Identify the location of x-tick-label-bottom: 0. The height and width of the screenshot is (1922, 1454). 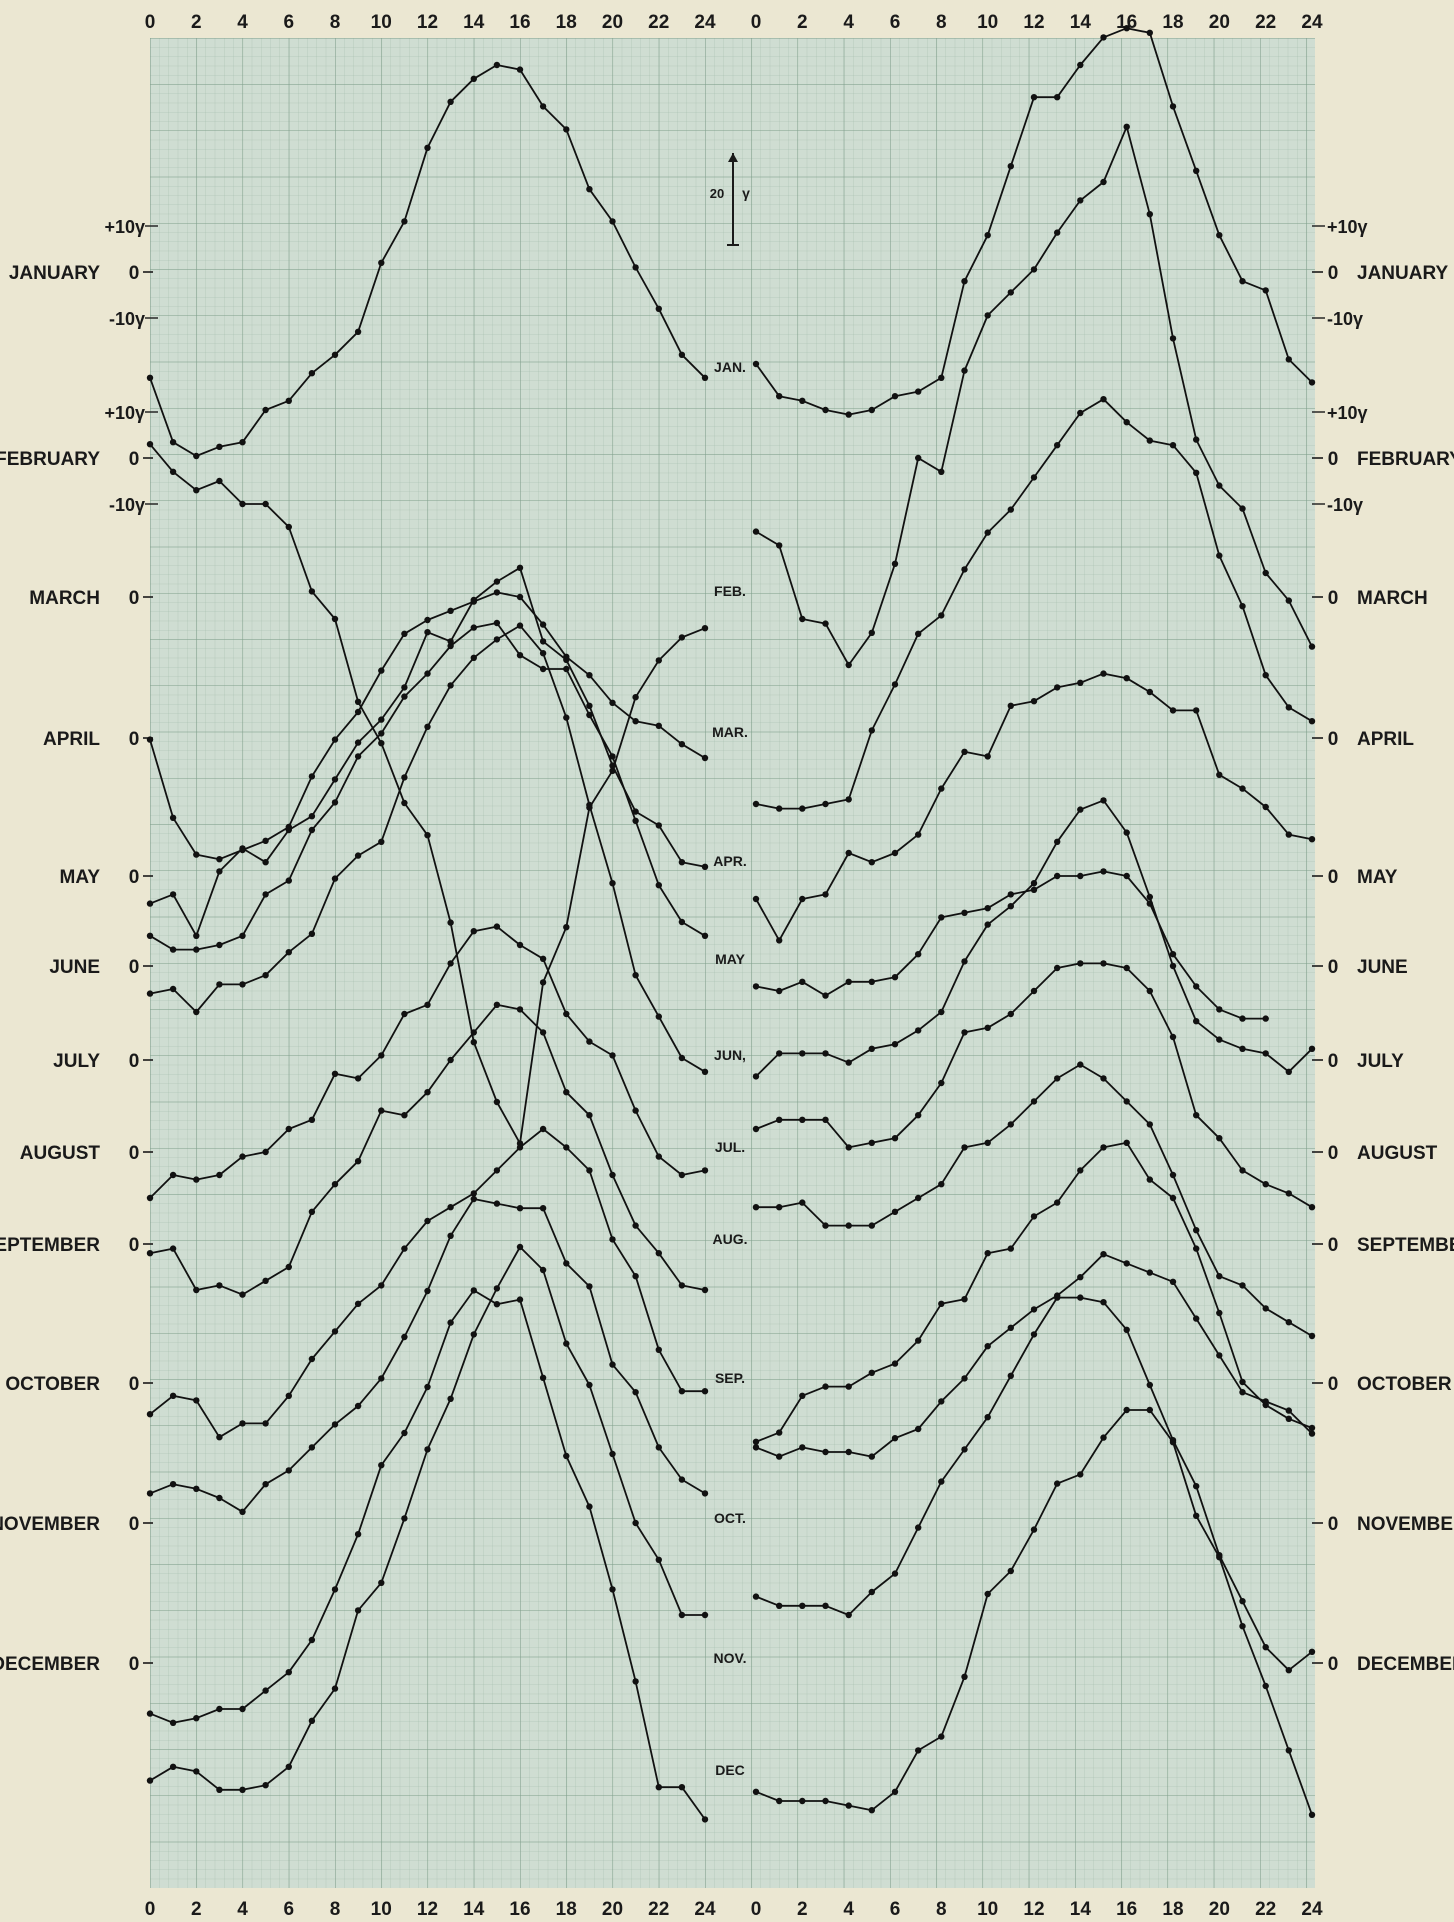
(150, 1909).